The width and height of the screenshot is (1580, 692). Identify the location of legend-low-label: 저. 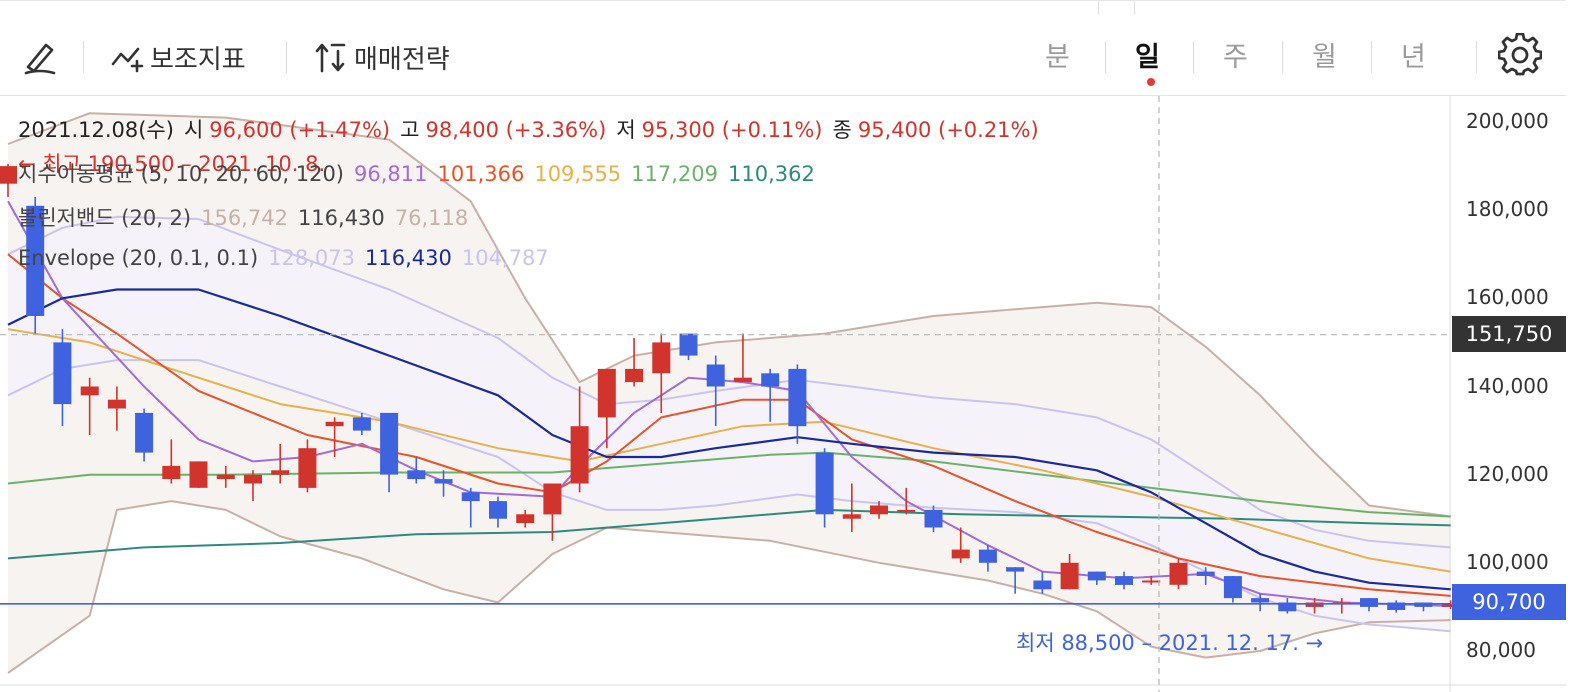
(626, 130).